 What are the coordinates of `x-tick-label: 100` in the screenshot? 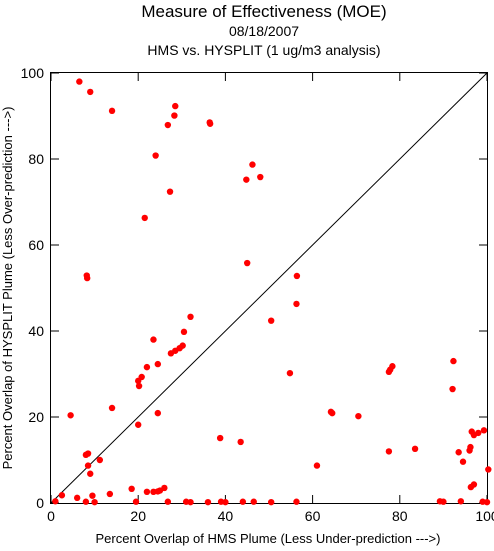 It's located at (484, 516).